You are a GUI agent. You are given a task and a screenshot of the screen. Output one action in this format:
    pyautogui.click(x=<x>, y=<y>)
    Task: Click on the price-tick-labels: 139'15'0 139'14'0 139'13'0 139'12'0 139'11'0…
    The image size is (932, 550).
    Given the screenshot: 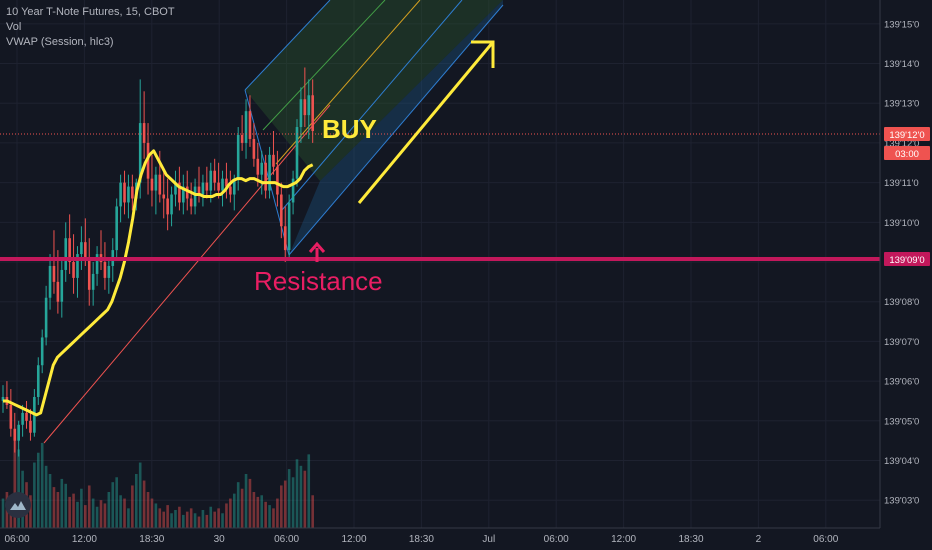 What is the action you would take?
    pyautogui.click(x=901, y=262)
    